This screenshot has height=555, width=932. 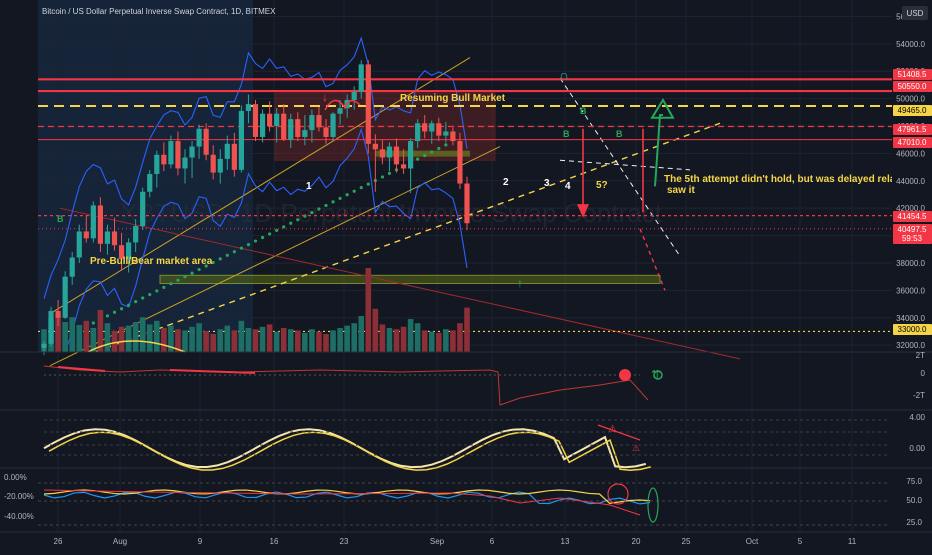 I want to click on arc-marker, so click(x=342, y=105).